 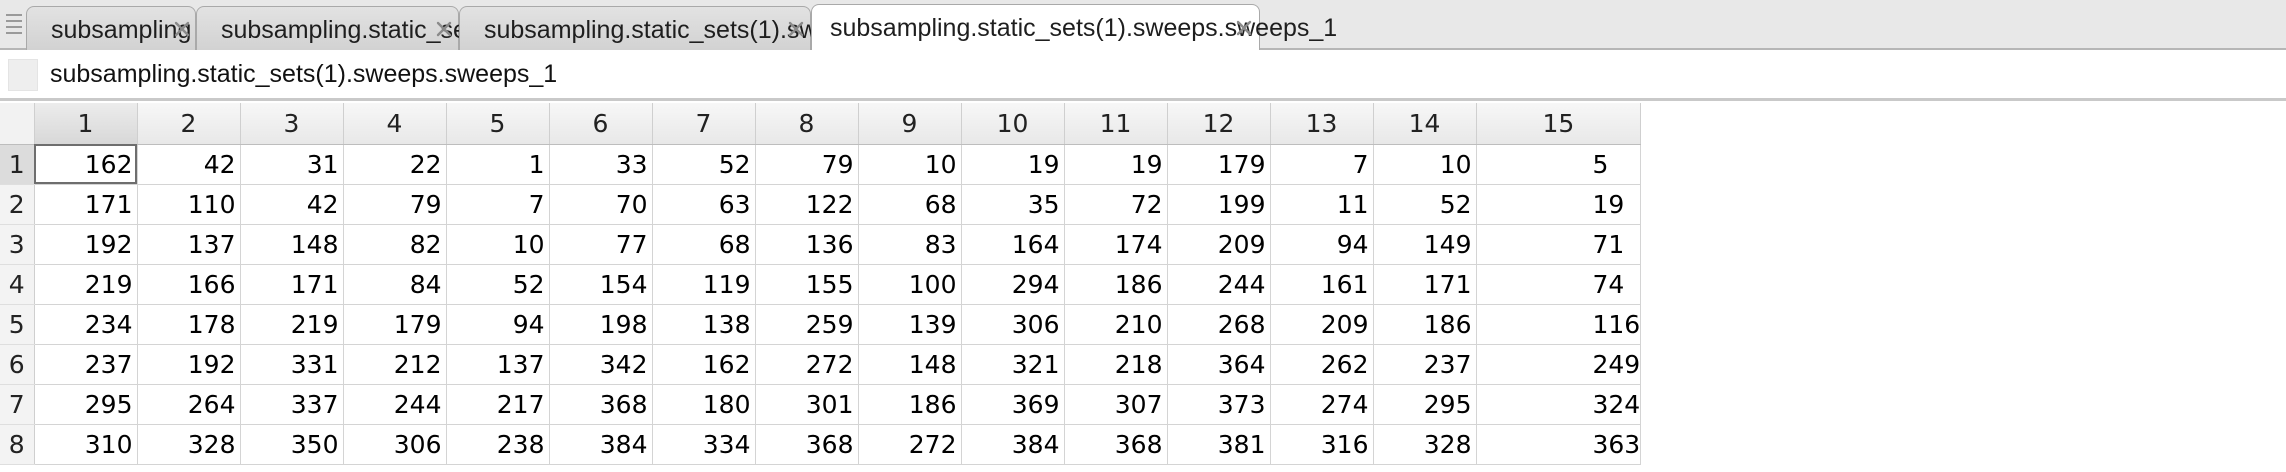 I want to click on column-header: 3, so click(x=292, y=124).